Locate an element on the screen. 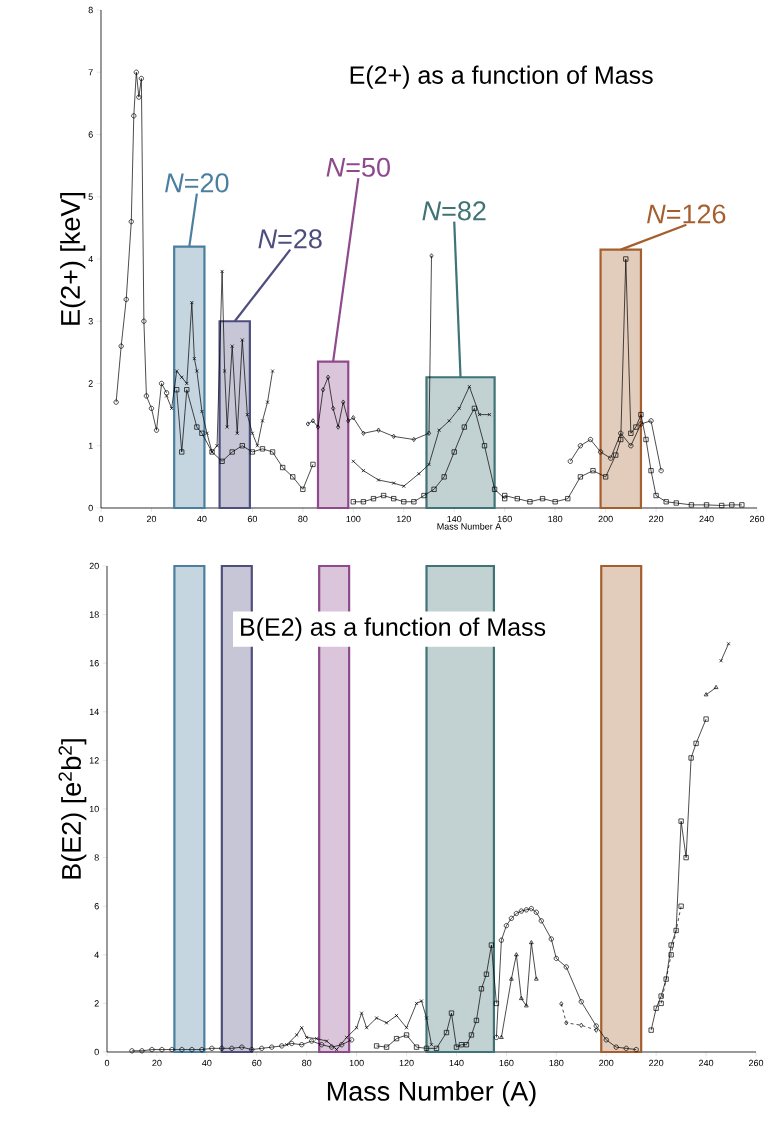  text: B(E2) as a function of Mass is located at coordinates (393, 629).